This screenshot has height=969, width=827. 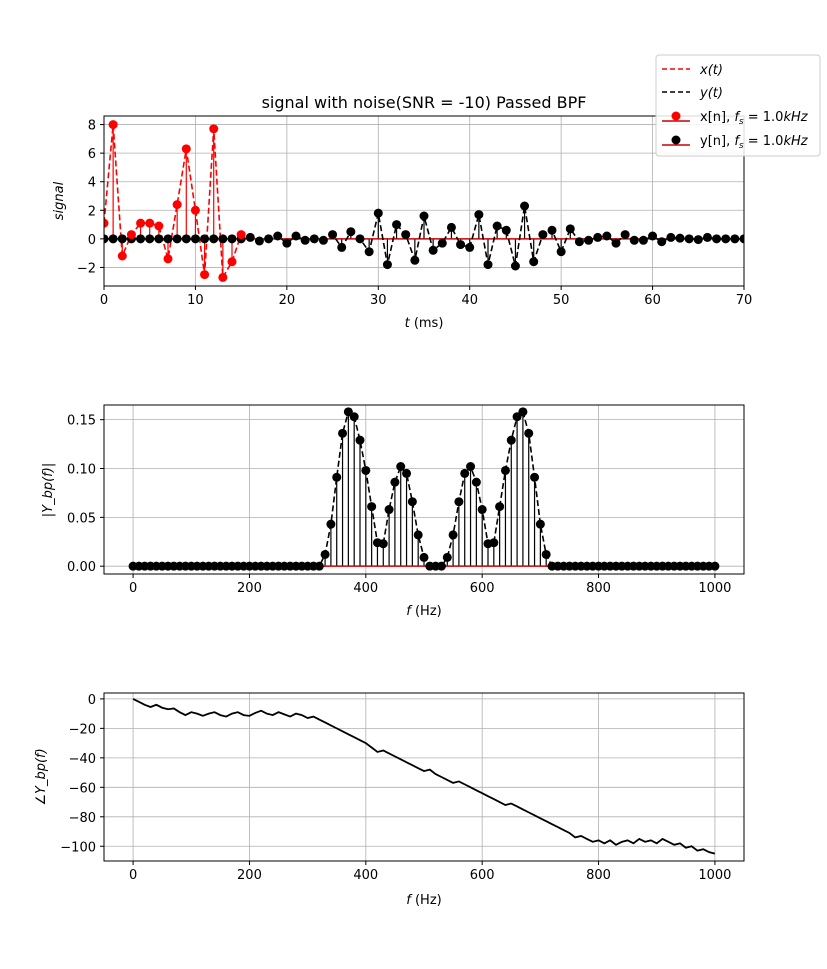 I want to click on legend-x-fs-unit: kHz, so click(x=795, y=117).